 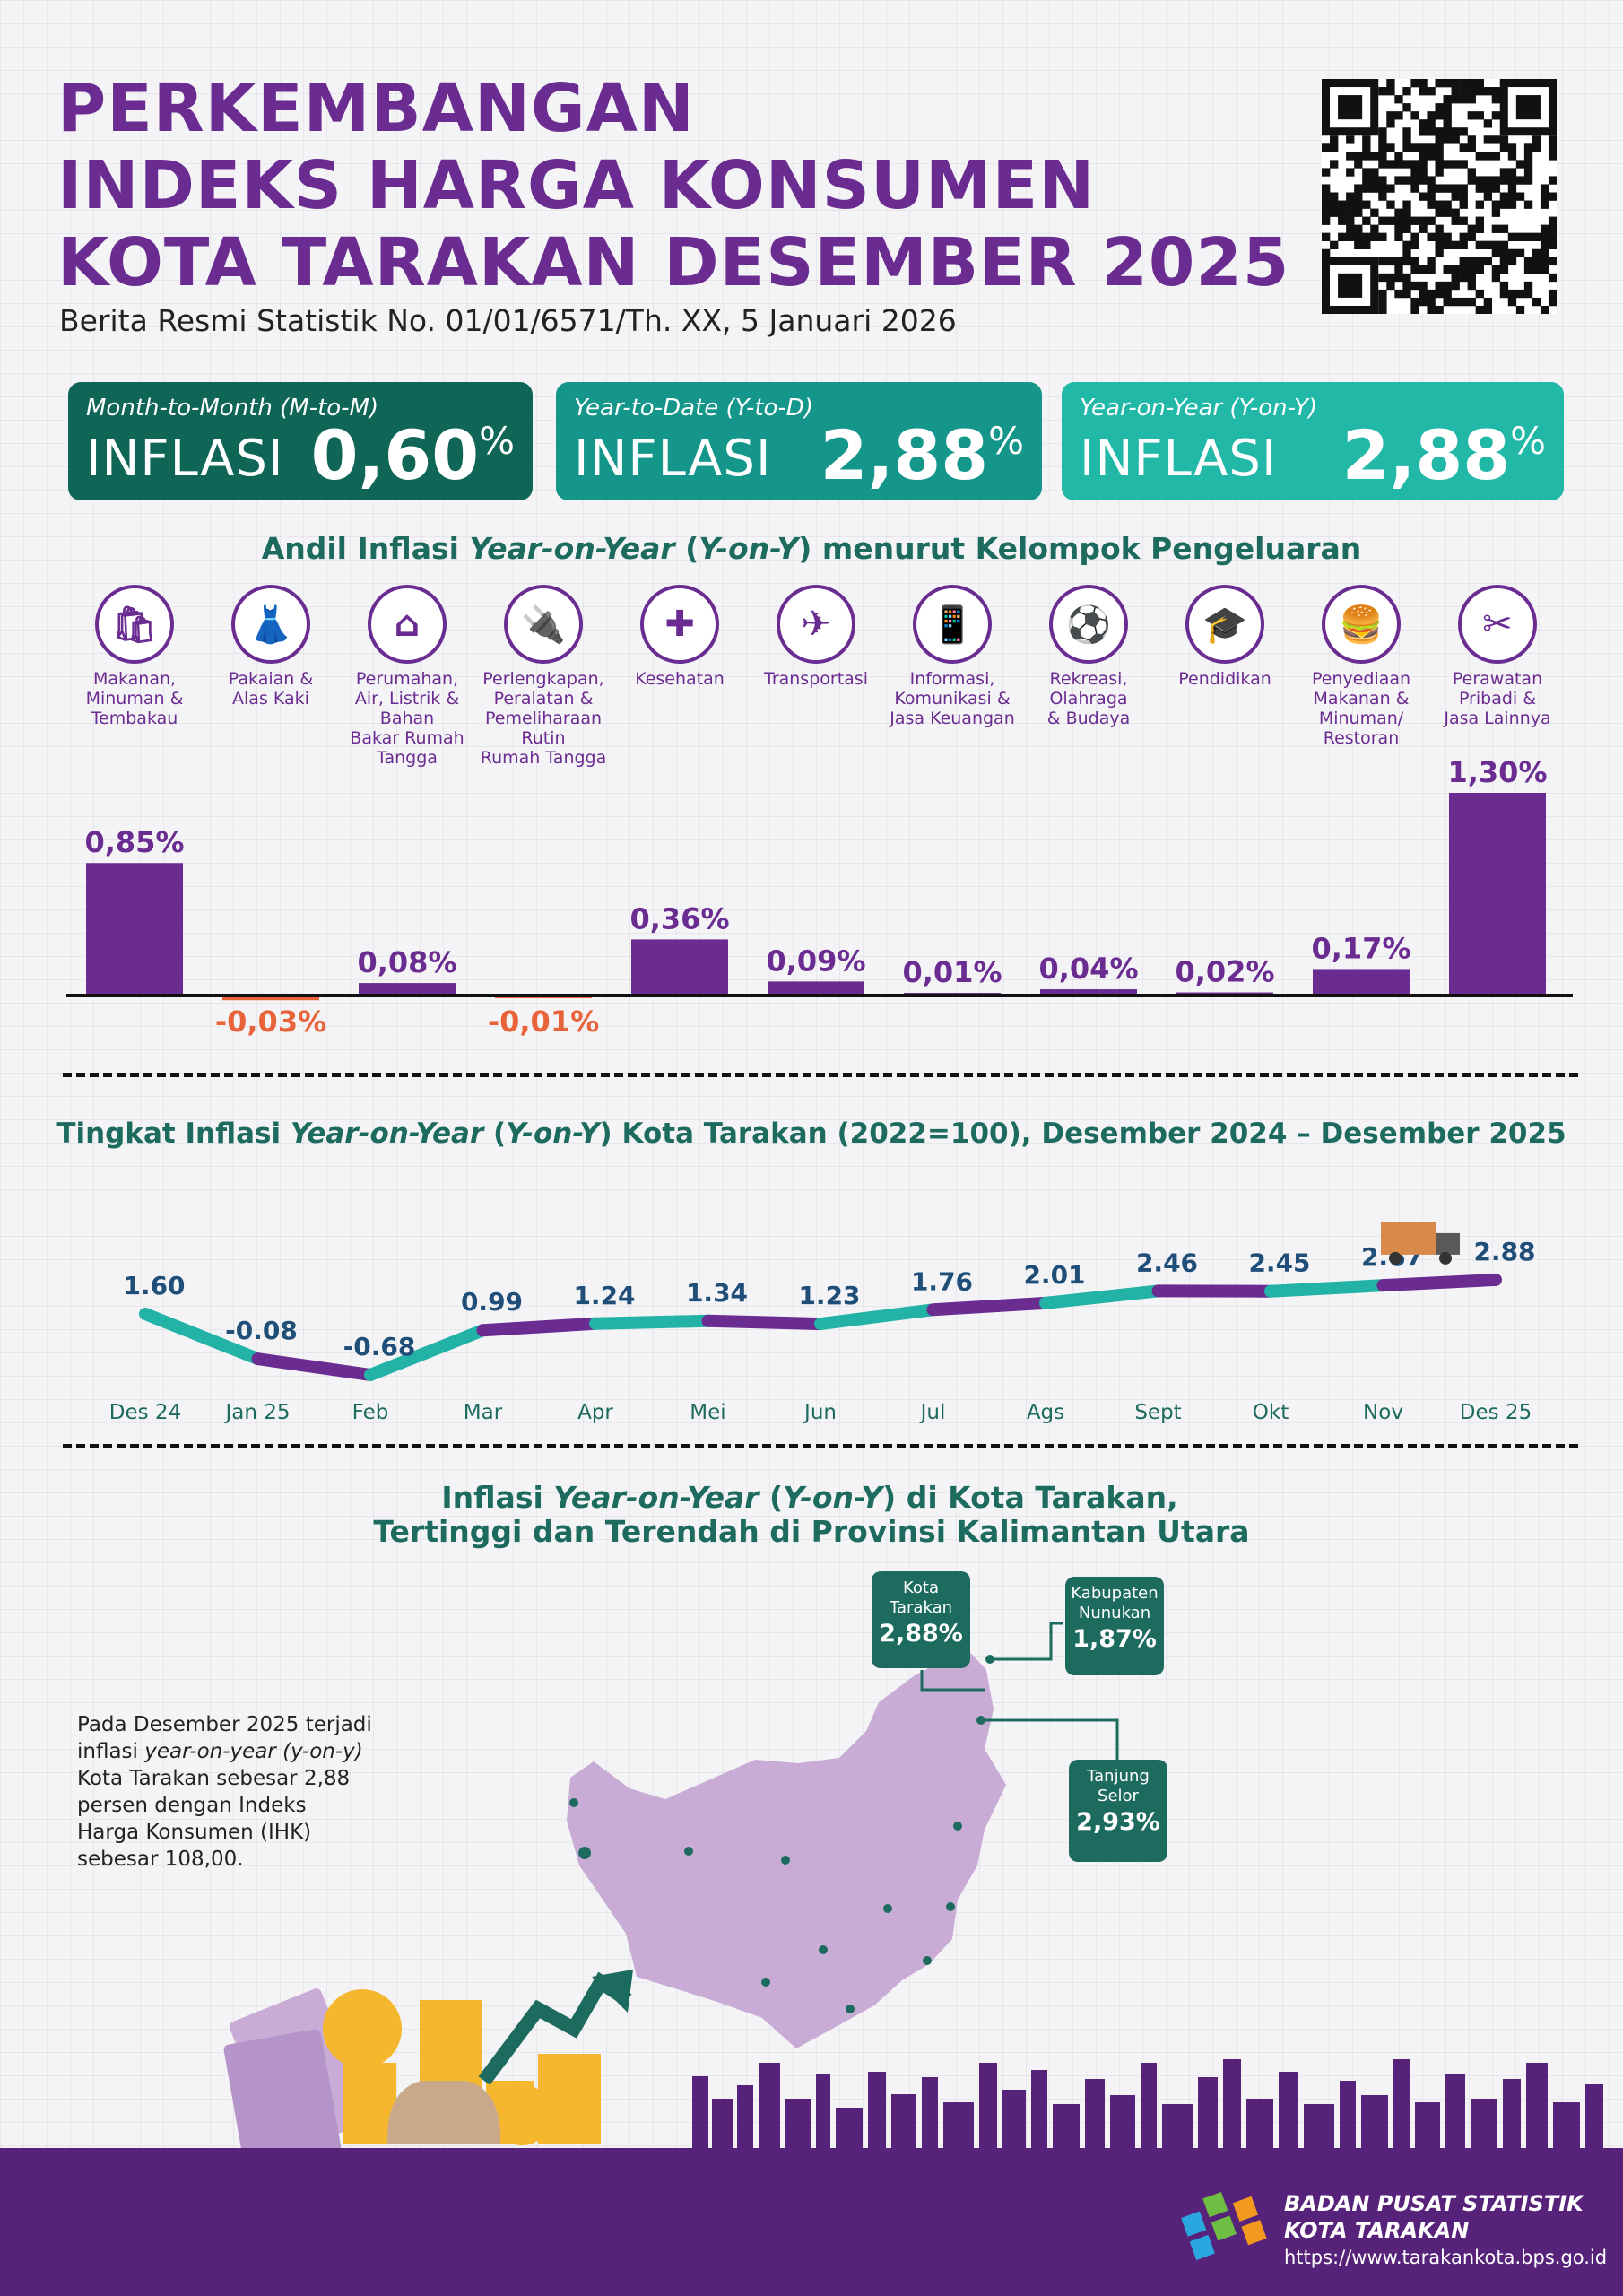 What do you see at coordinates (1088, 969) in the screenshot?
I see `bar-label-7: 0,04%` at bounding box center [1088, 969].